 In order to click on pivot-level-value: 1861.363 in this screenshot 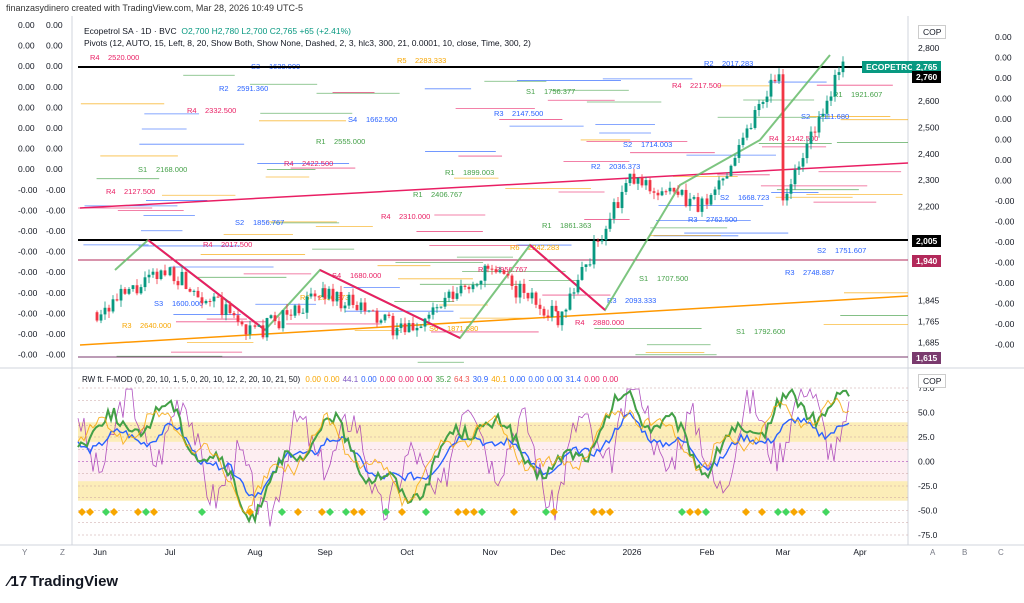, I will do `click(575, 225)`.